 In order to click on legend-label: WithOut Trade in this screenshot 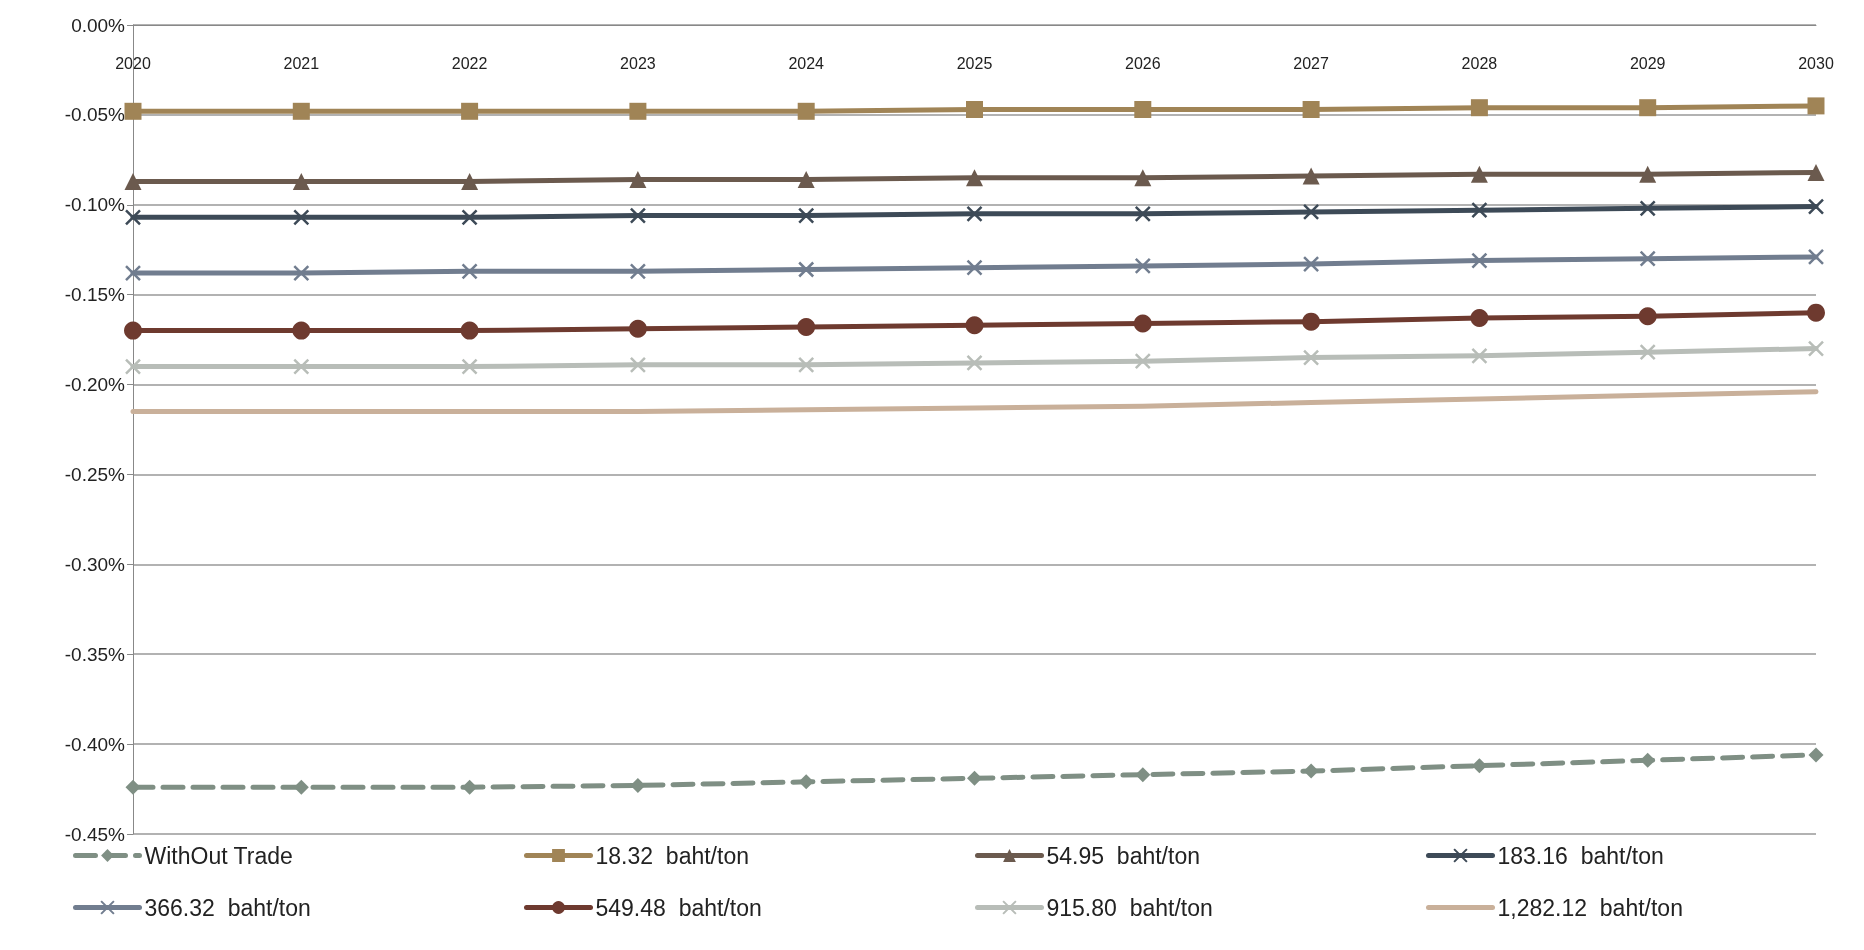, I will do `click(218, 855)`.